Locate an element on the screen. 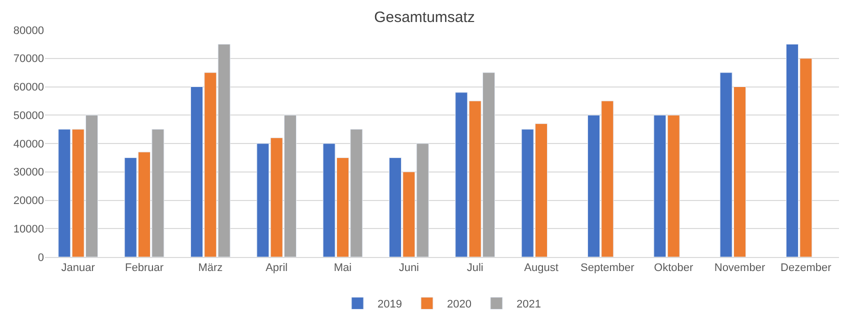  y-tick-label: 10000 is located at coordinates (28, 229).